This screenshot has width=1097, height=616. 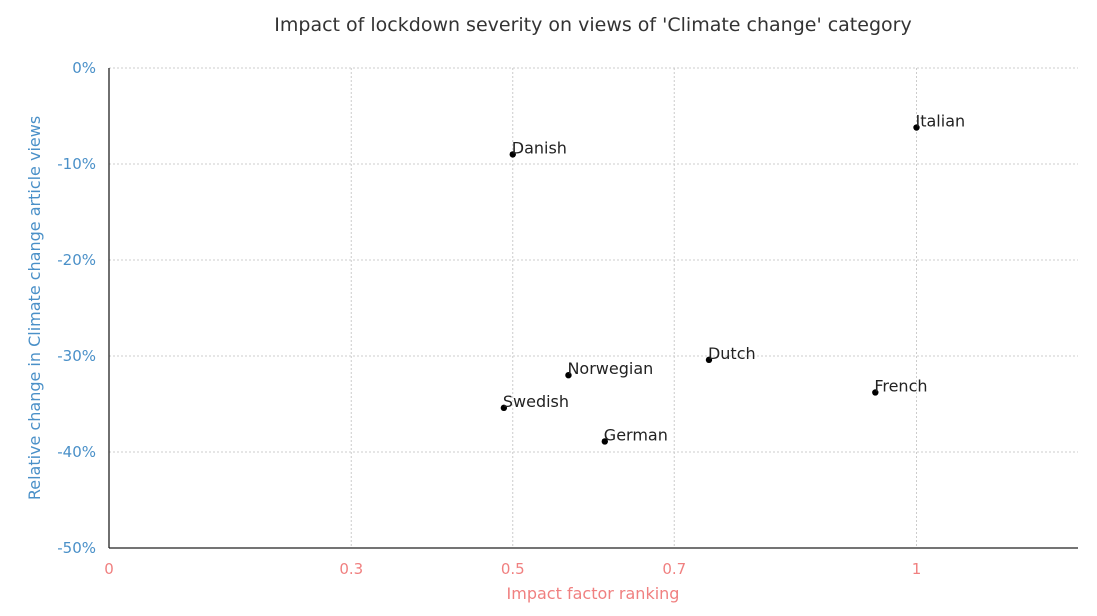 I want to click on point-label: Danish, so click(x=539, y=147).